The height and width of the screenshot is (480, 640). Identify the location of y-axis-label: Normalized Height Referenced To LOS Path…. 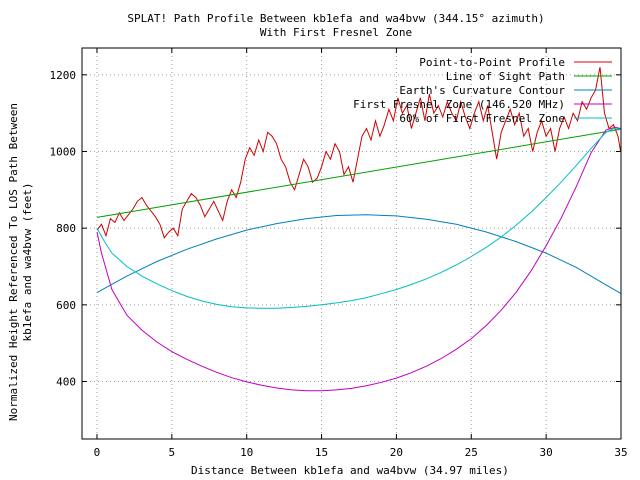
(13, 262).